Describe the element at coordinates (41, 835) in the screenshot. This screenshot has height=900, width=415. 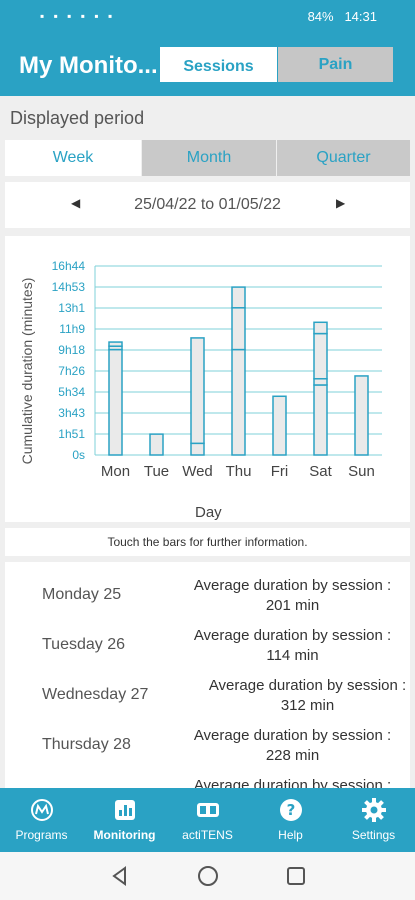
I see `nav-label: Programs` at that location.